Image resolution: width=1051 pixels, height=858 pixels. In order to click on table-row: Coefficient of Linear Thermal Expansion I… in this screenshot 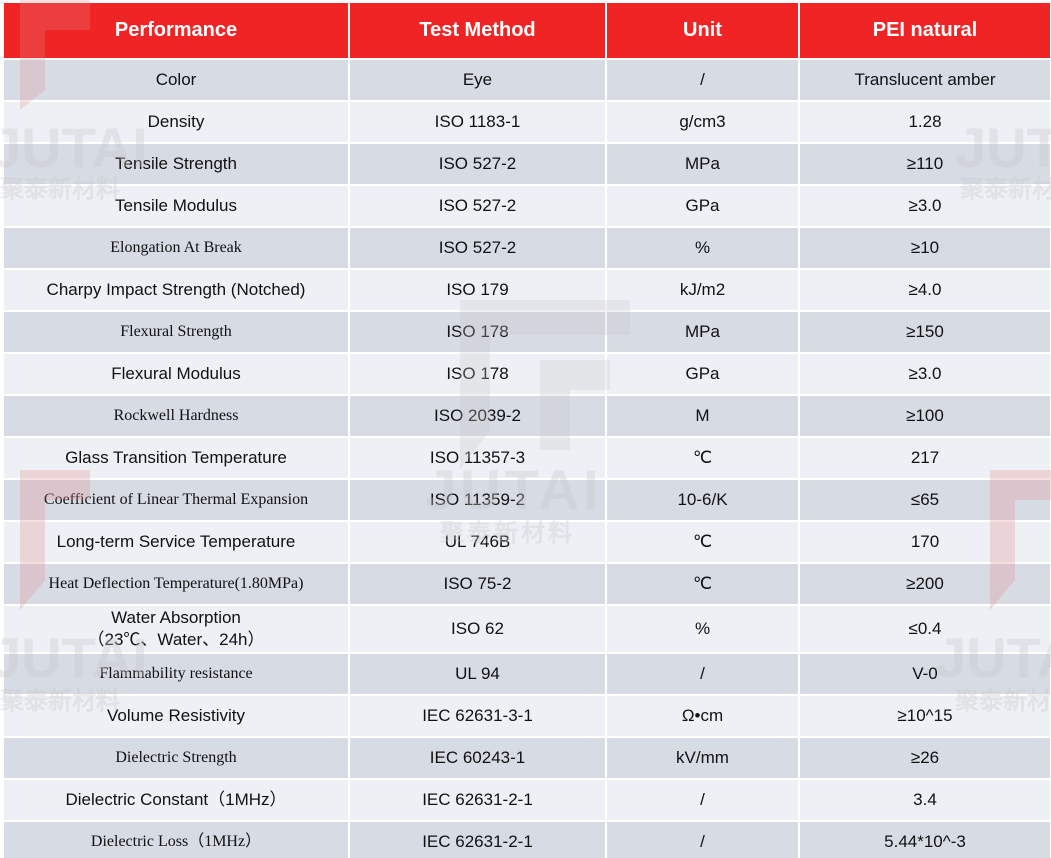, I will do `click(527, 500)`.